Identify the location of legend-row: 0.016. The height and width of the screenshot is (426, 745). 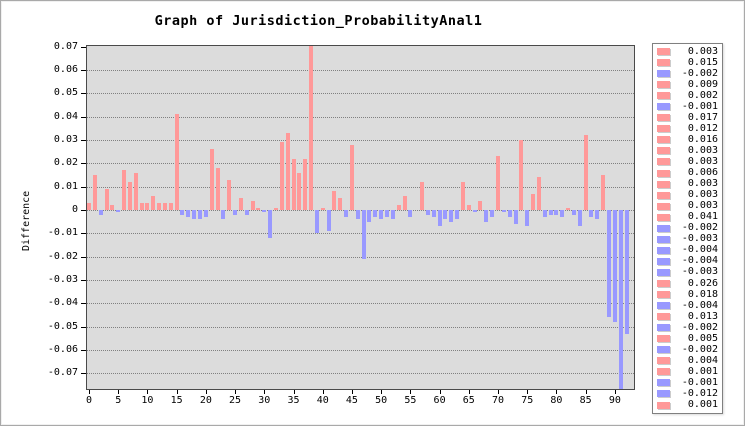
(687, 139).